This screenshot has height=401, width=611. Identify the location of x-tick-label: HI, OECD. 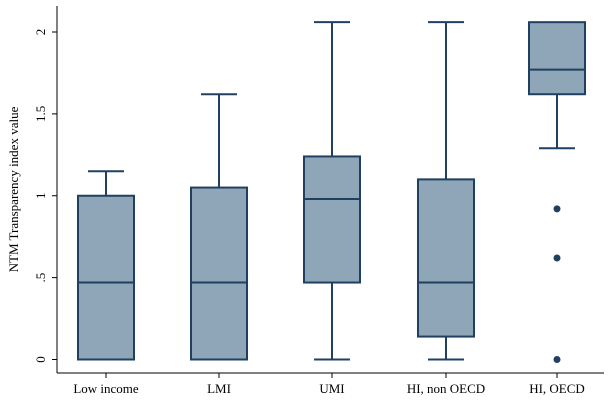
(557, 388).